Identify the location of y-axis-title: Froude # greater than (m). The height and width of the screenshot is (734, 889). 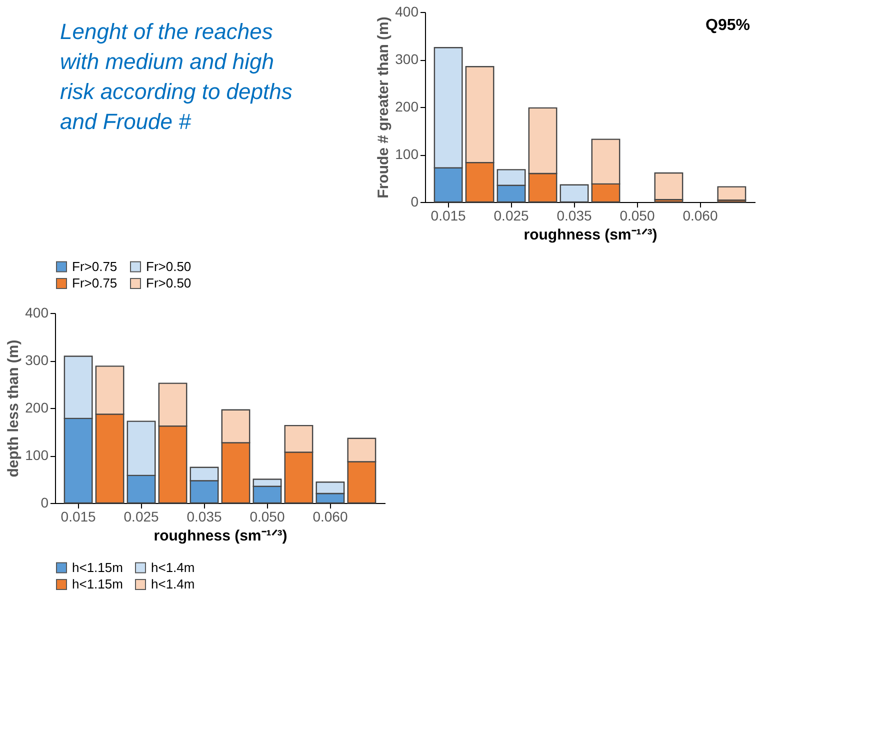
(383, 107).